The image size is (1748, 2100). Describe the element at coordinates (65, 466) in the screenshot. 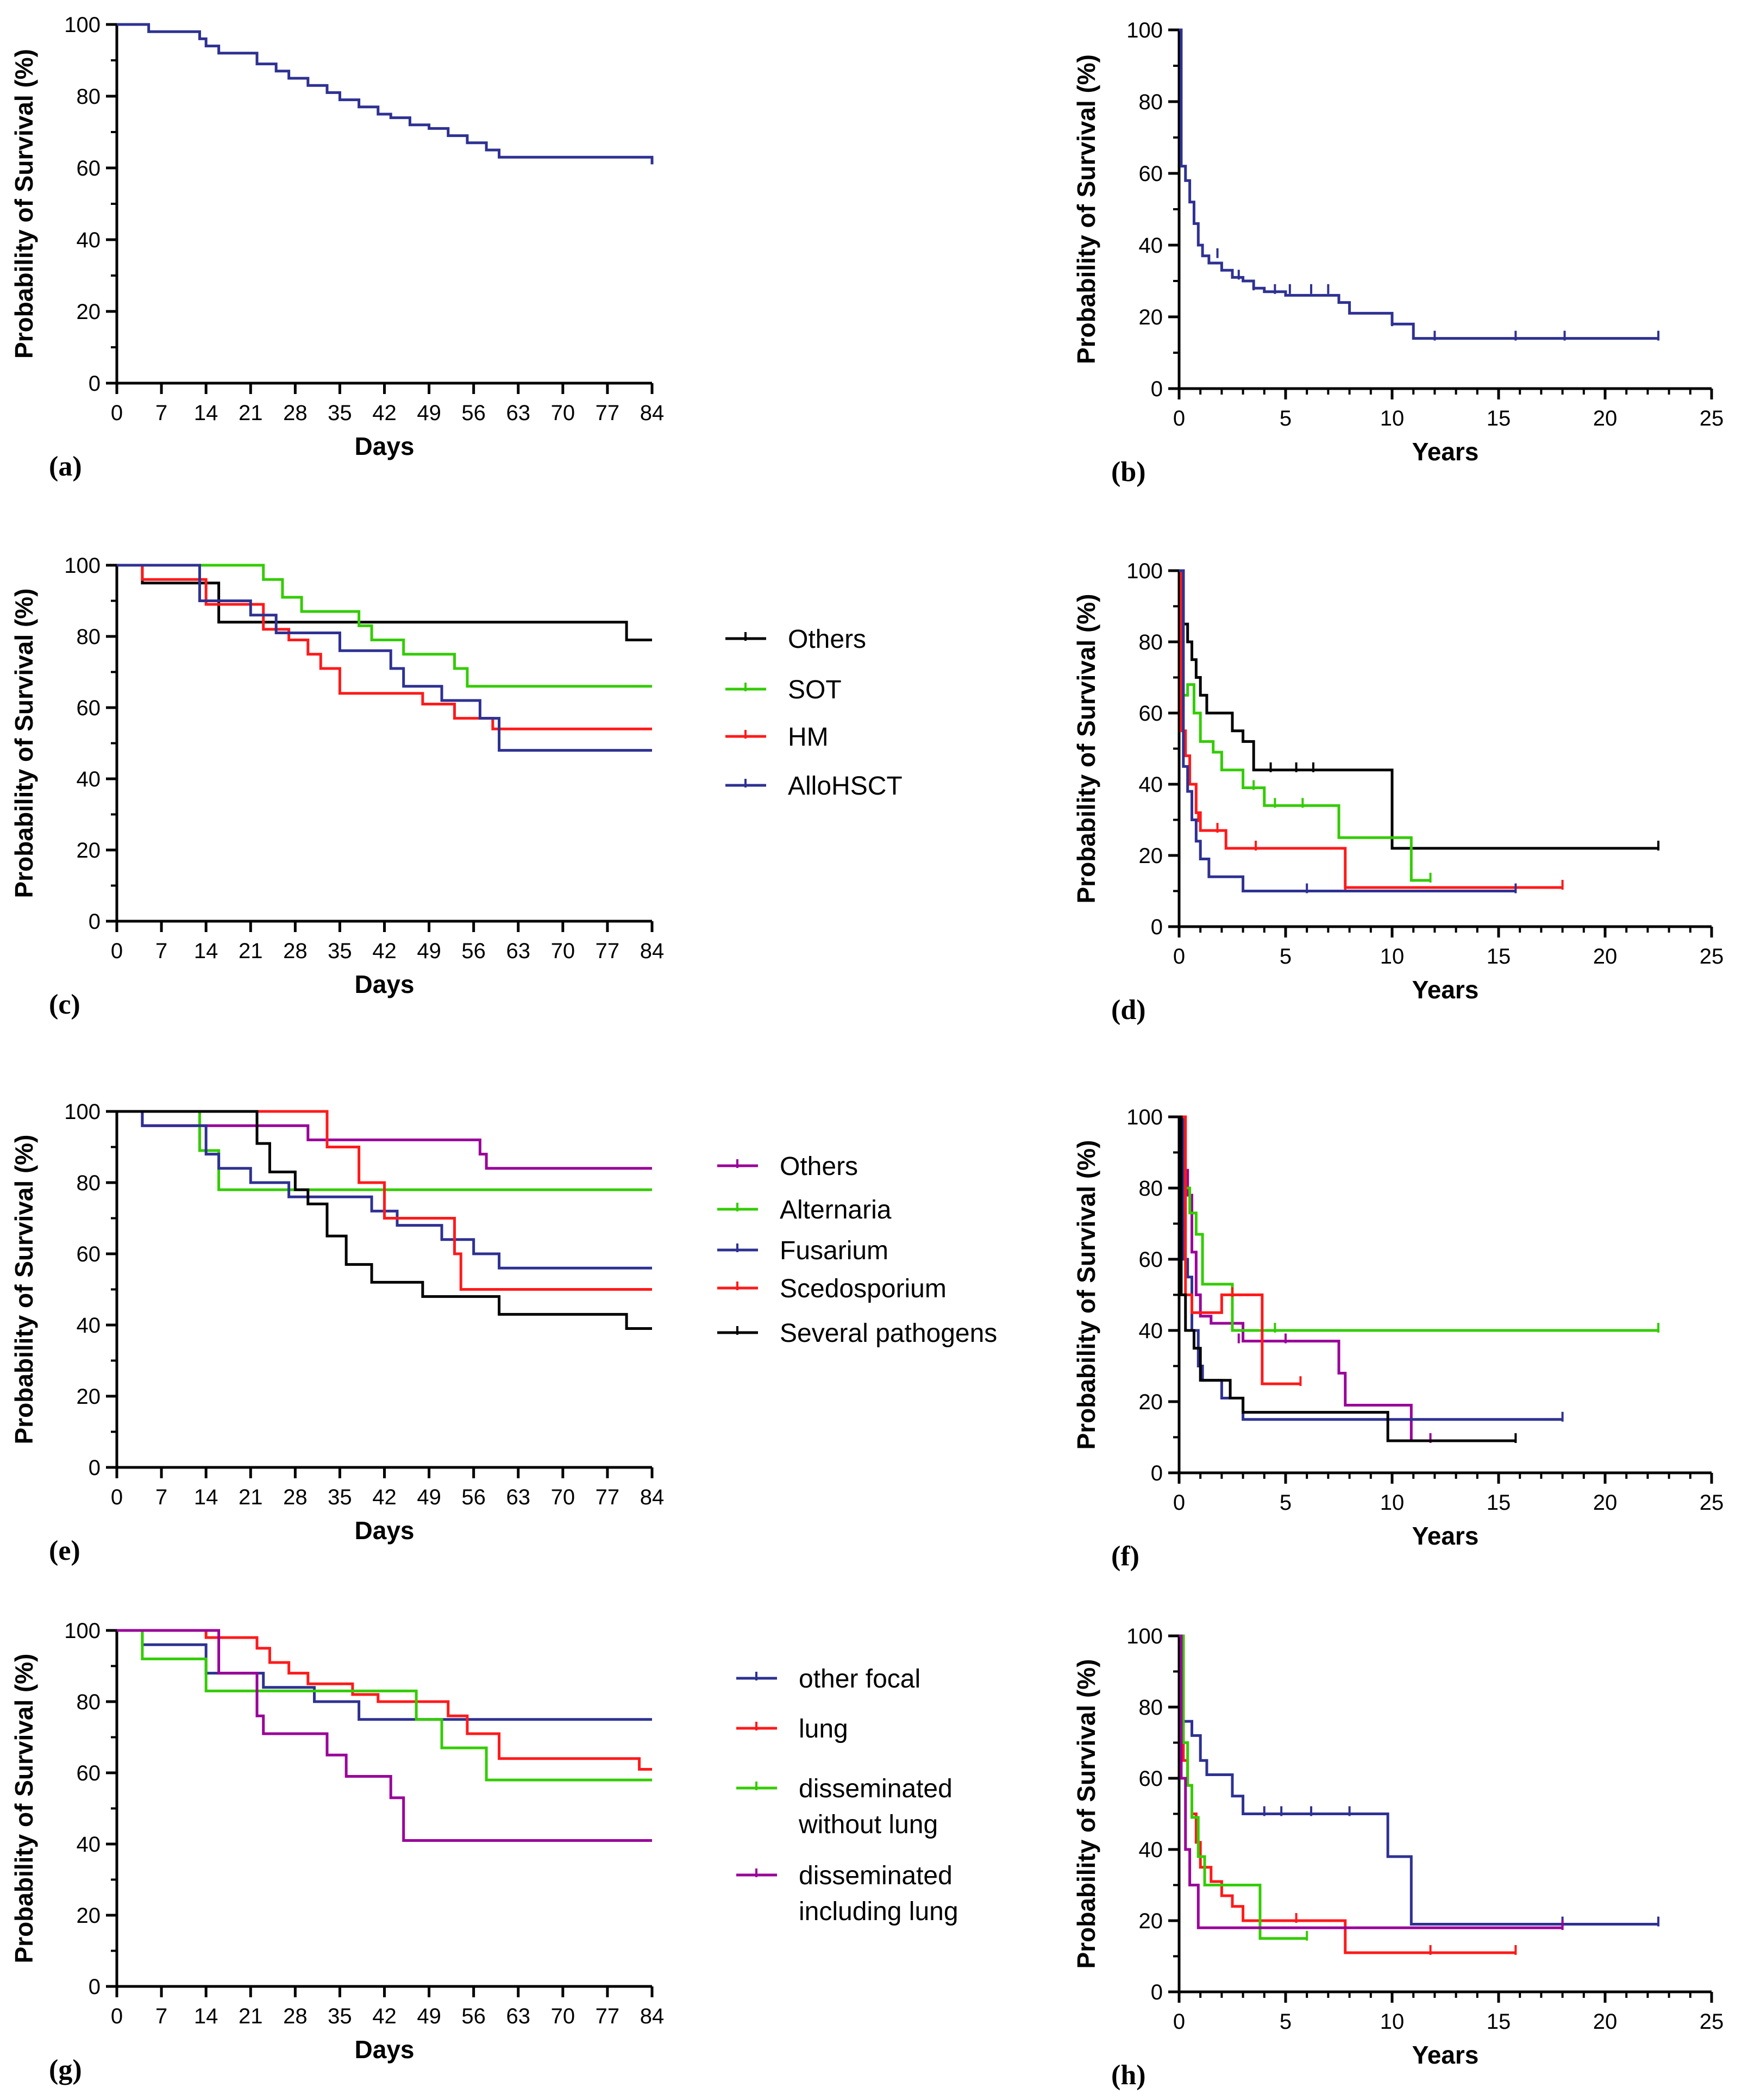

I see `panel-label: (a)` at that location.